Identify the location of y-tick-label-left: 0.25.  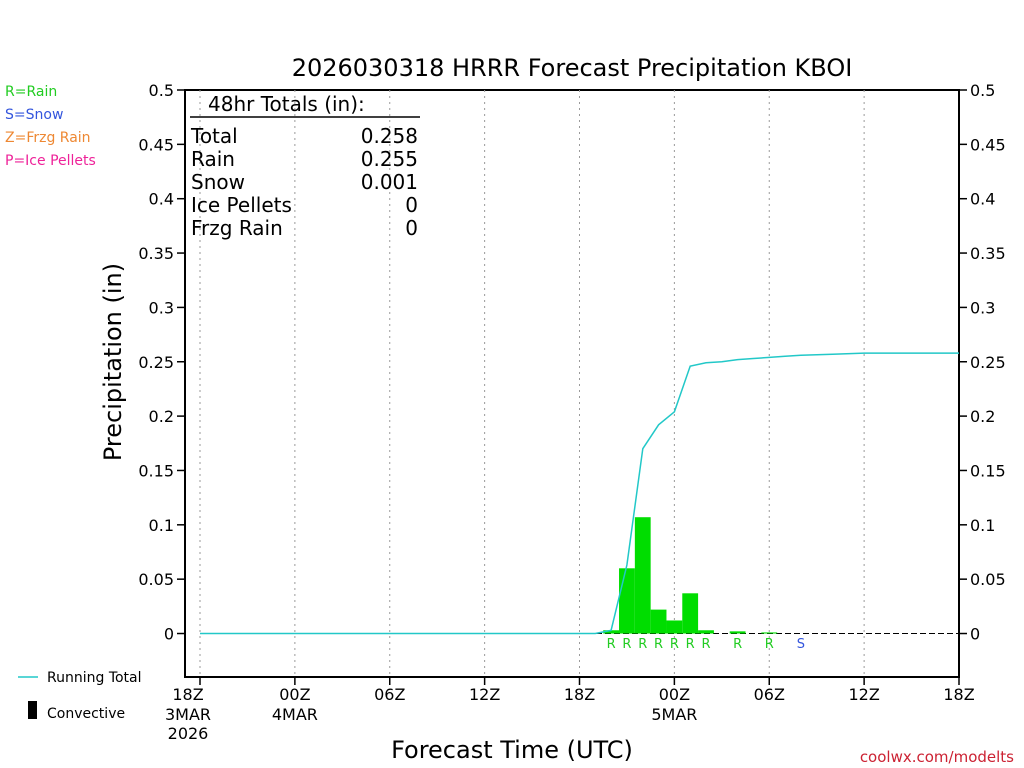
(156, 362).